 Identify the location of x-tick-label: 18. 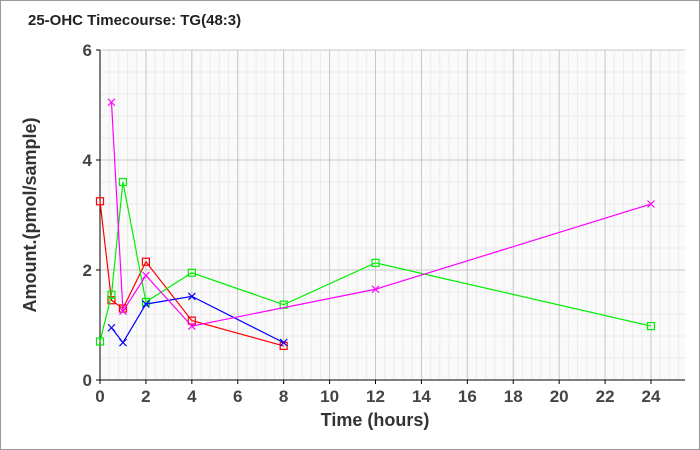
(513, 396).